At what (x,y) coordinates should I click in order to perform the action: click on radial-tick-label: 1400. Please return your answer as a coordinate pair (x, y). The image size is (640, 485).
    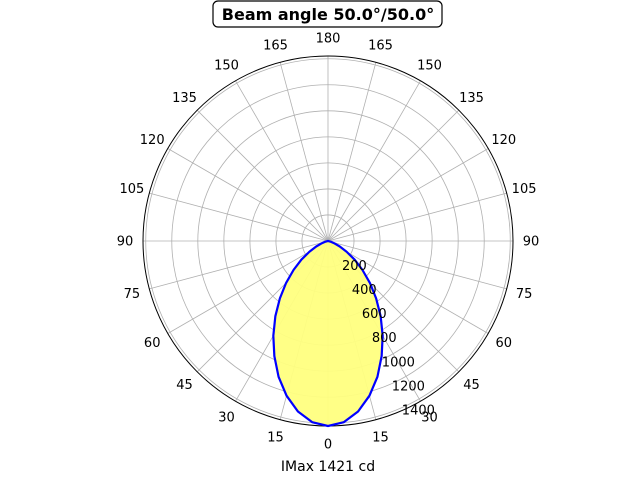
    Looking at the image, I should click on (418, 410).